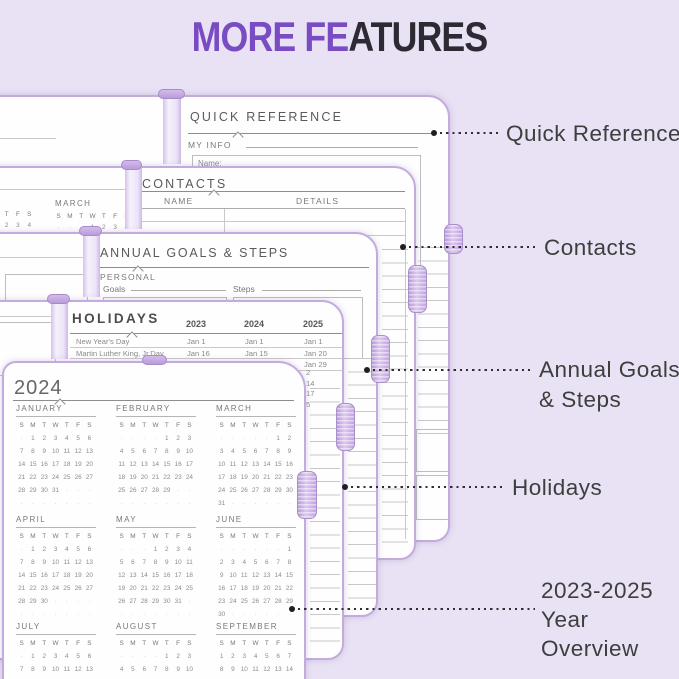  I want to click on day-cell: 21, so click(22, 588).